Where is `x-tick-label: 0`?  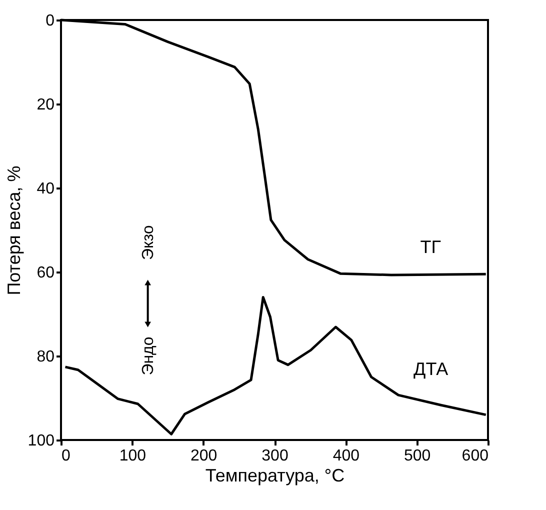 x-tick-label: 0 is located at coordinates (66, 456).